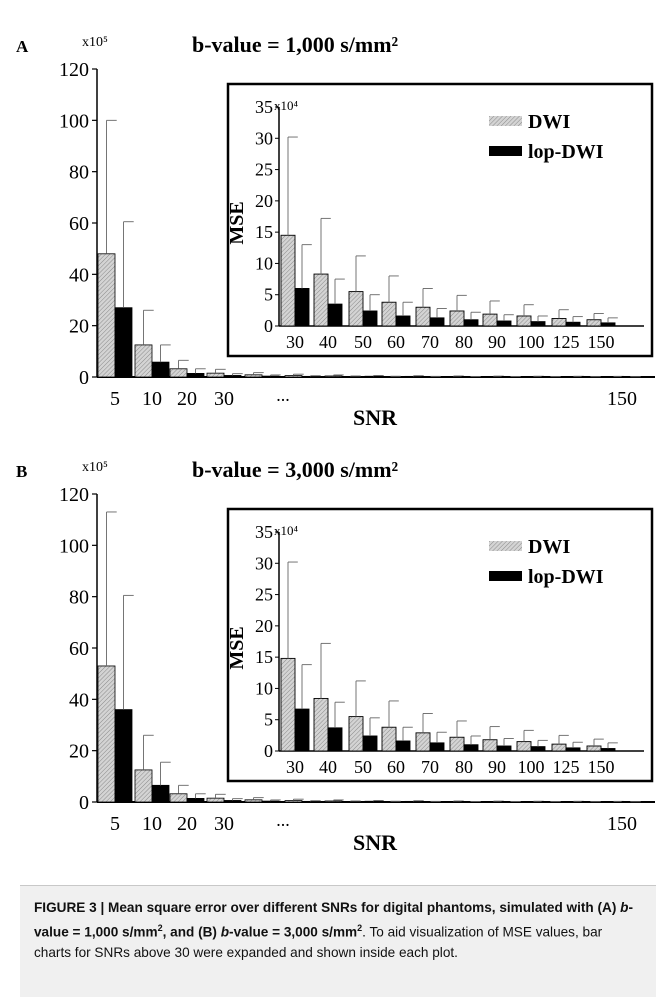 The height and width of the screenshot is (998, 671). Describe the element at coordinates (74, 121) in the screenshot. I see `y-tick-label: 100` at that location.